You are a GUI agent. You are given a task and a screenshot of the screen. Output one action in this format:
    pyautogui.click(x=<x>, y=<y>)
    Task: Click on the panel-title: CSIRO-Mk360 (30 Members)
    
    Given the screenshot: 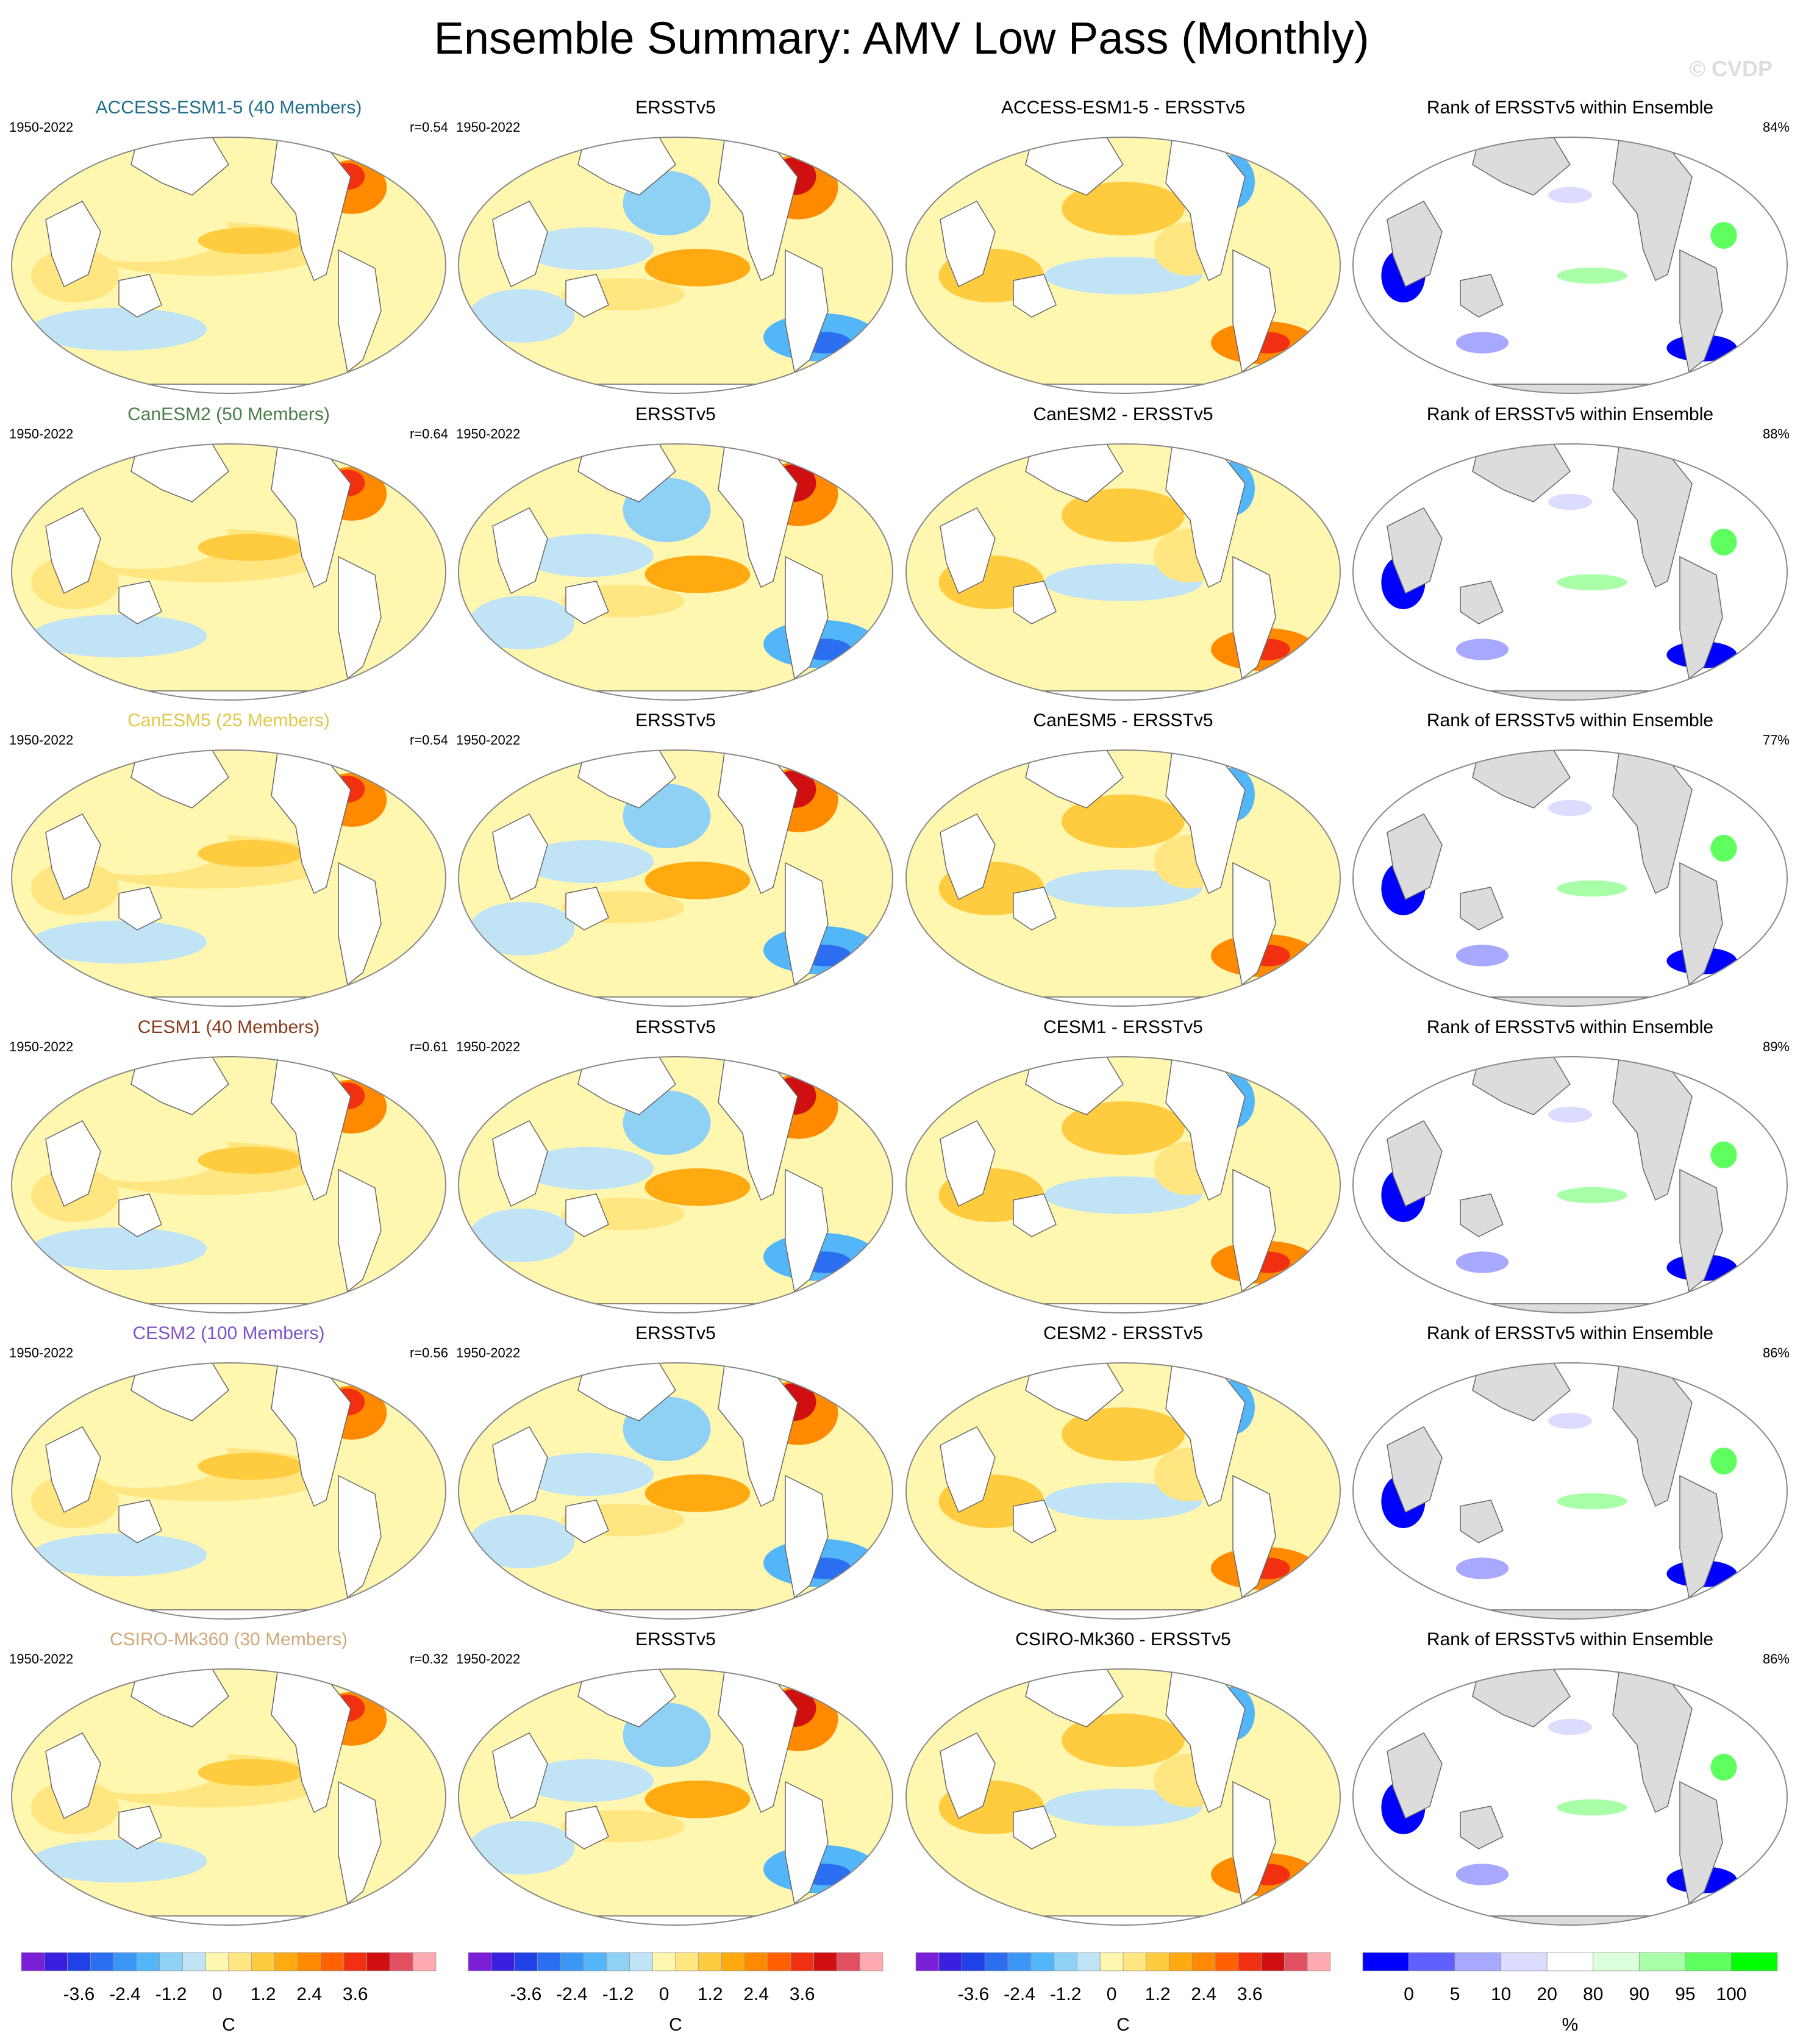 What is the action you would take?
    pyautogui.click(x=228, y=1639)
    